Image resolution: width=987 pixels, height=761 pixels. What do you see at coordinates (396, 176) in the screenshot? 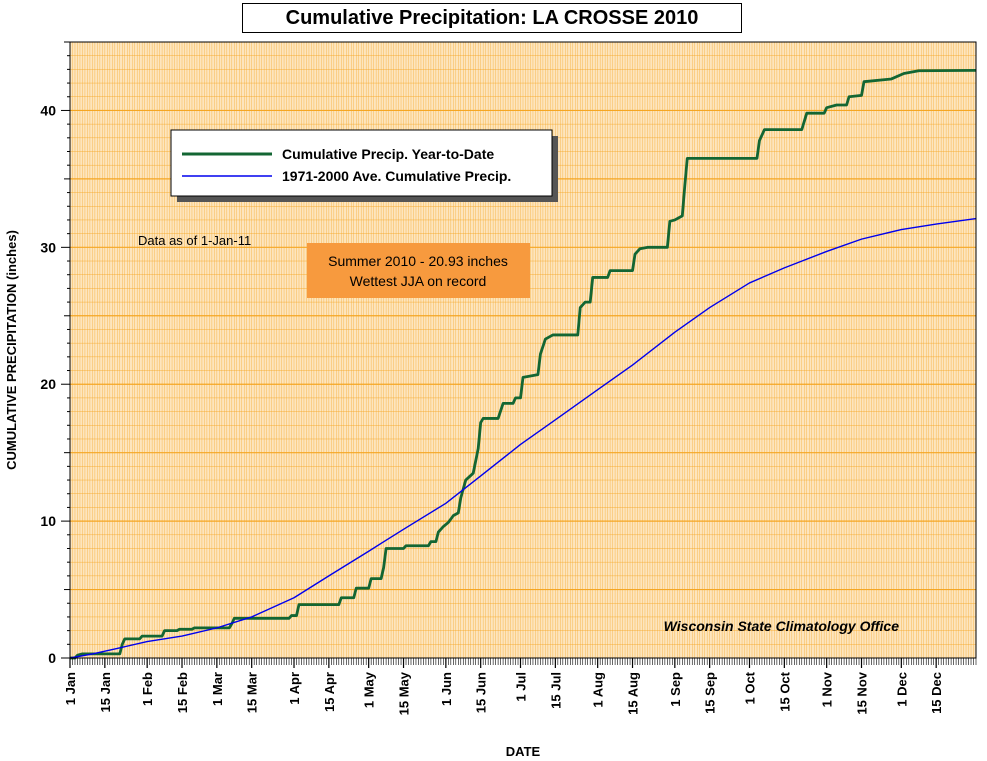
I see `legend-label-normal: 1971-2000 Ave. Cumulative Precip.` at bounding box center [396, 176].